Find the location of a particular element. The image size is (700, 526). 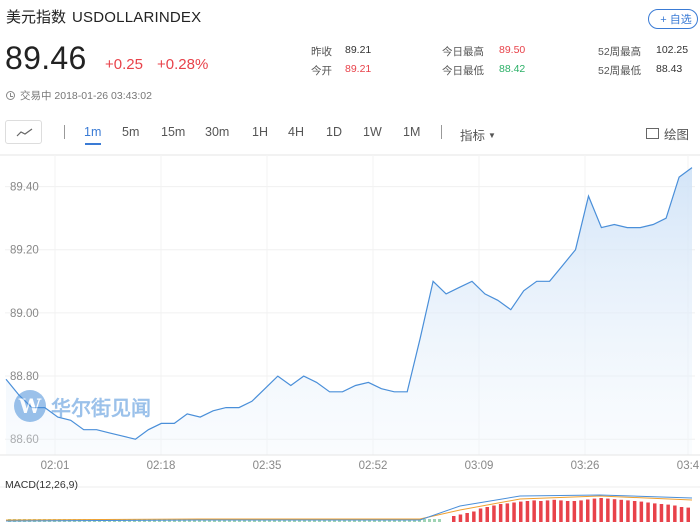

stat-day-high-label: 今日最高 is located at coordinates (463, 52).